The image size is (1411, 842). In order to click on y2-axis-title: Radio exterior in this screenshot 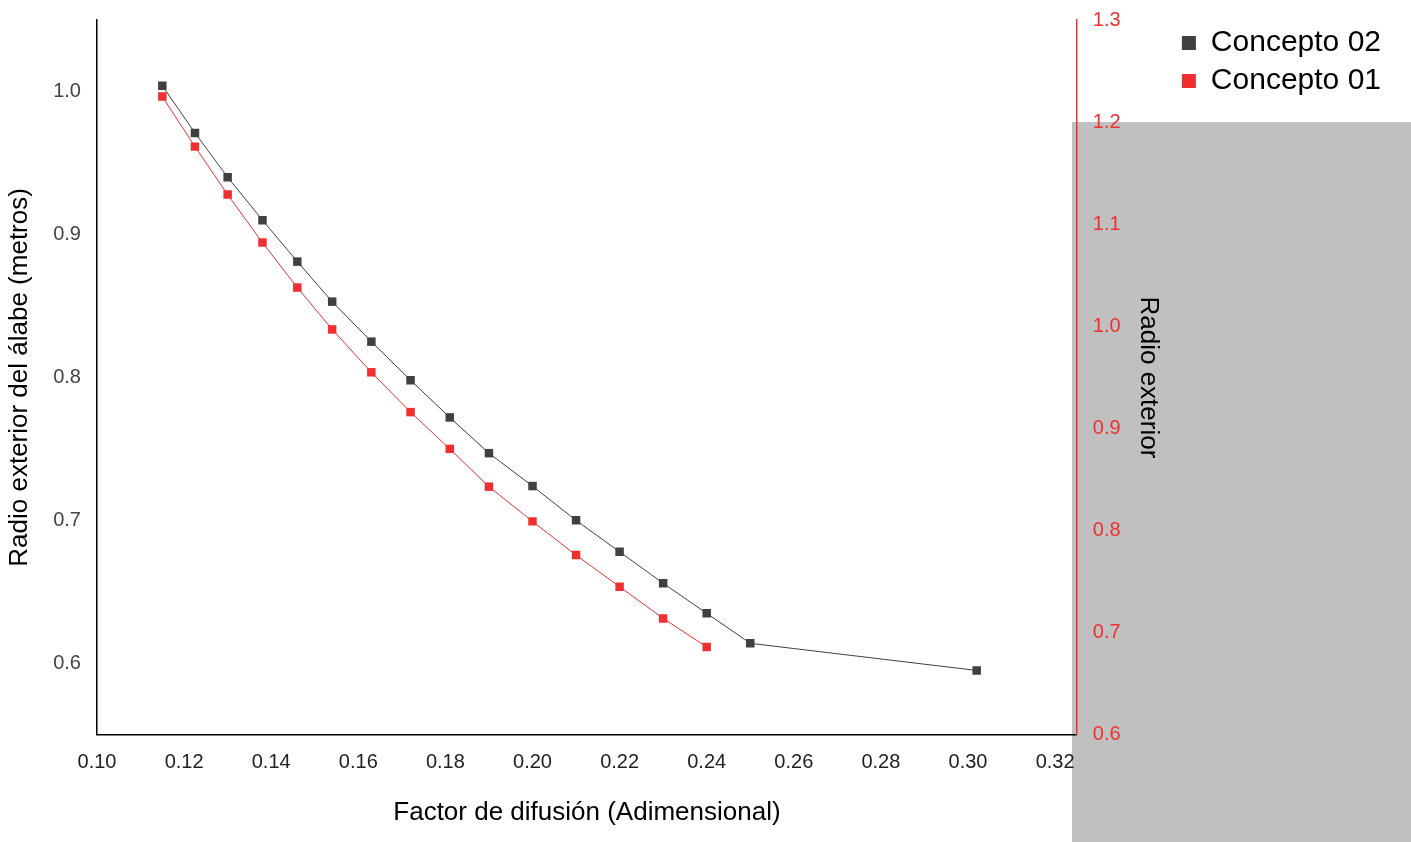, I will do `click(1150, 377)`.